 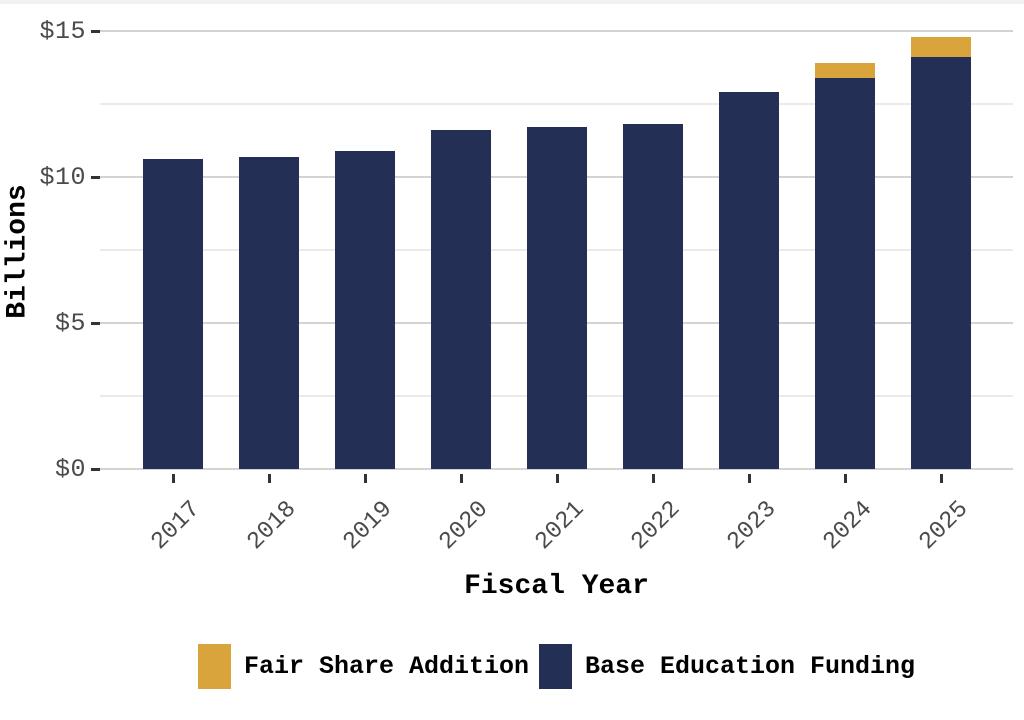 I want to click on y-axis-tick-label: $0, so click(x=70, y=469).